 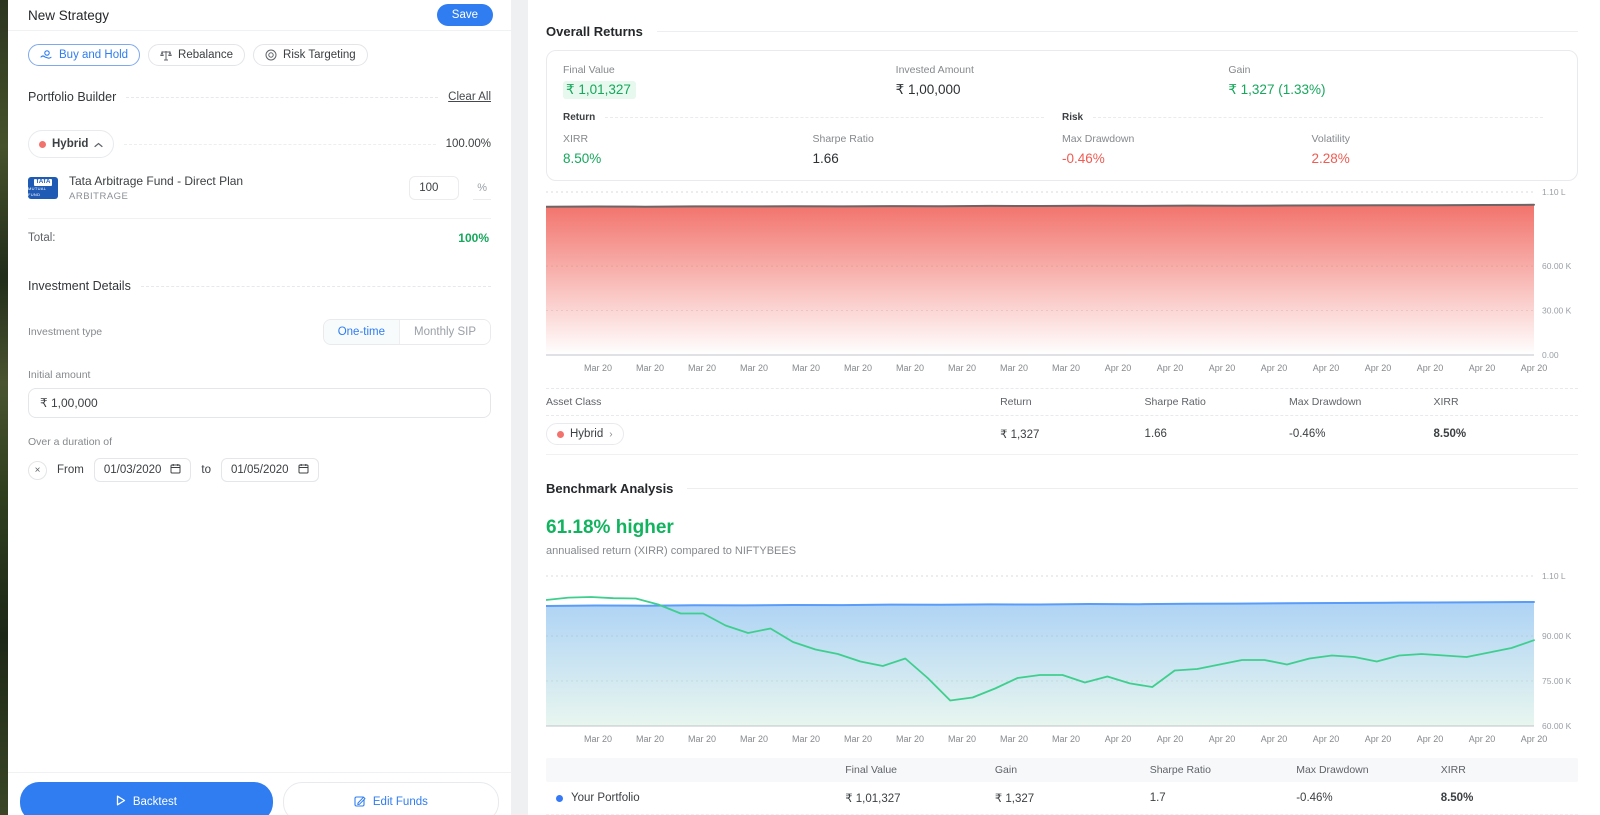 I want to click on xirr-value: 8.50%, so click(x=582, y=158).